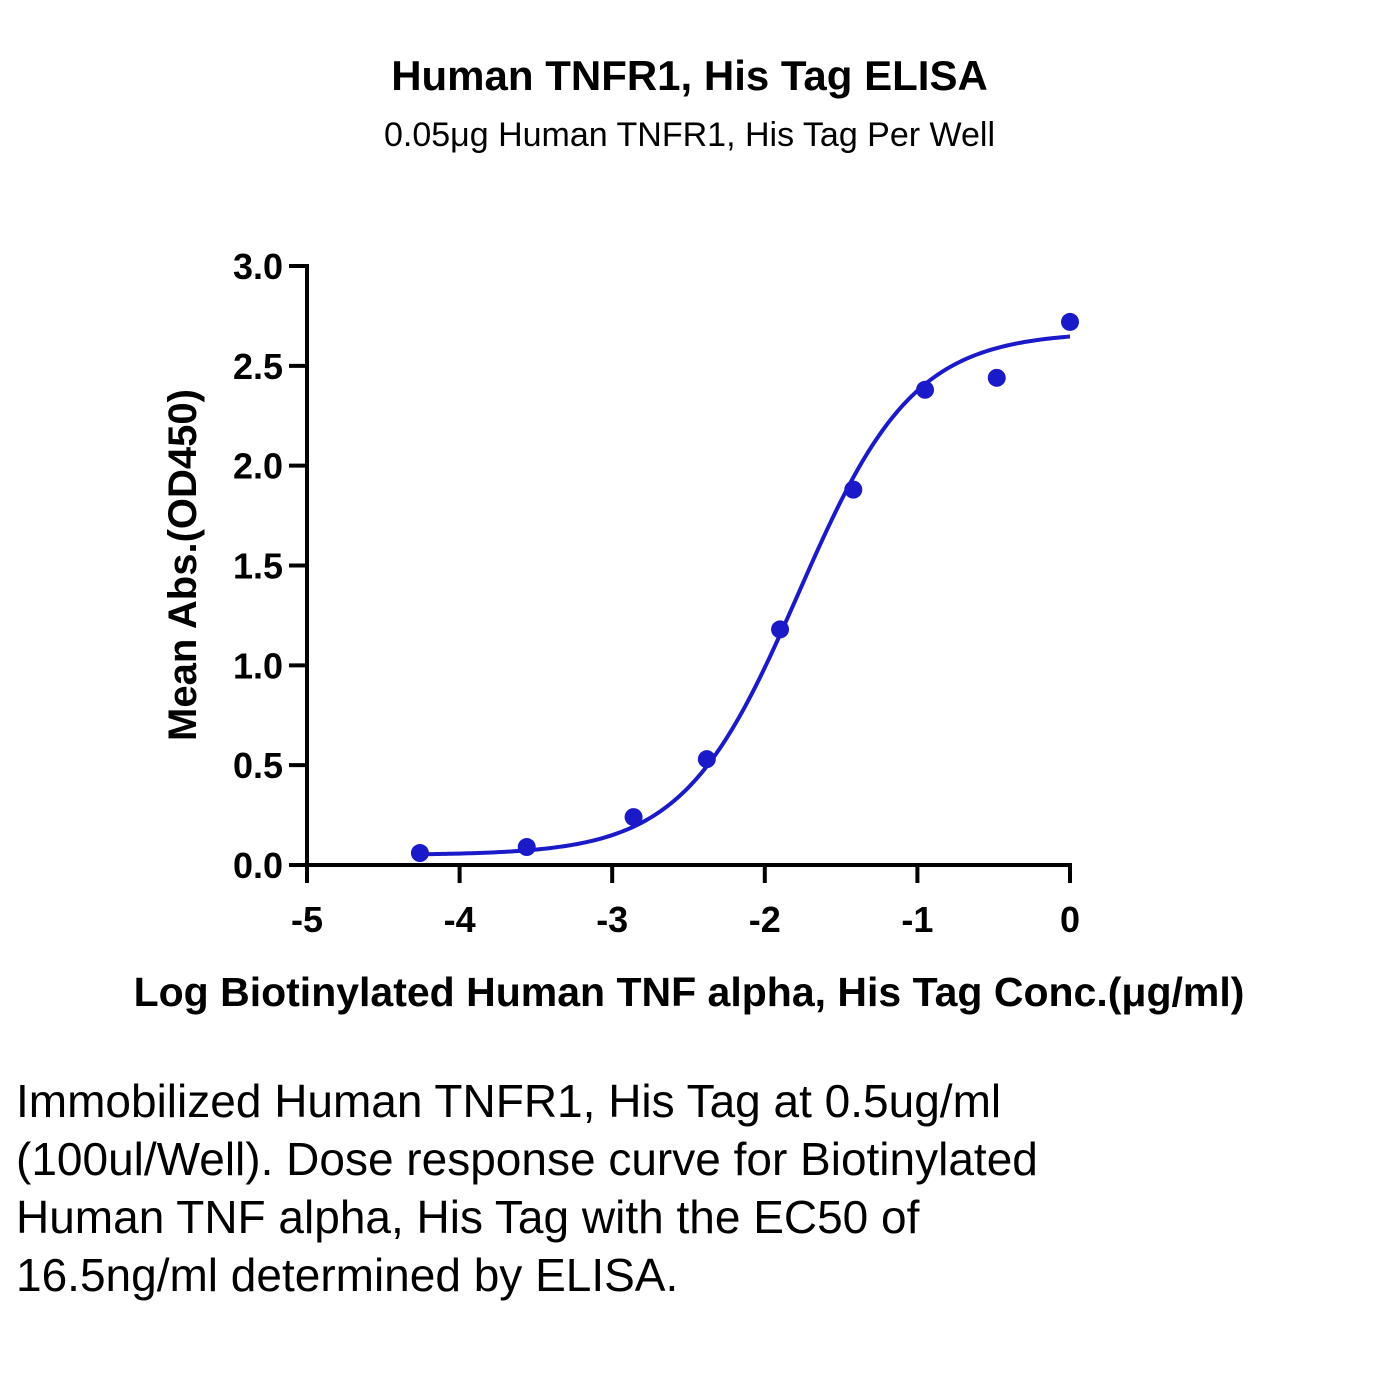 This screenshot has height=1379, width=1379. What do you see at coordinates (460, 919) in the screenshot?
I see `x-tick-label: -4` at bounding box center [460, 919].